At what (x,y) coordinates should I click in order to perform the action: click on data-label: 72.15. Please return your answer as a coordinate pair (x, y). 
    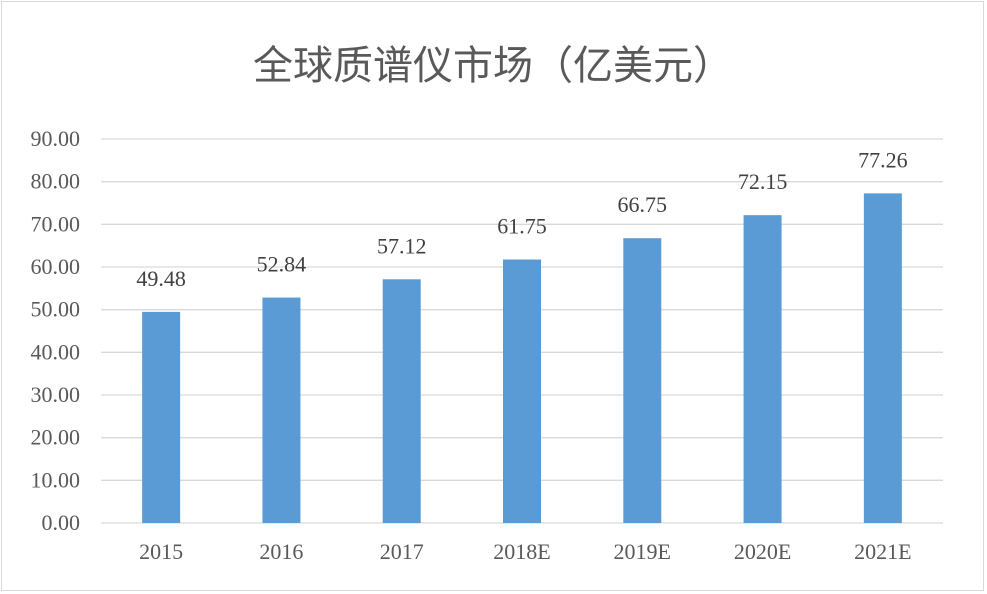
    Looking at the image, I should click on (763, 181).